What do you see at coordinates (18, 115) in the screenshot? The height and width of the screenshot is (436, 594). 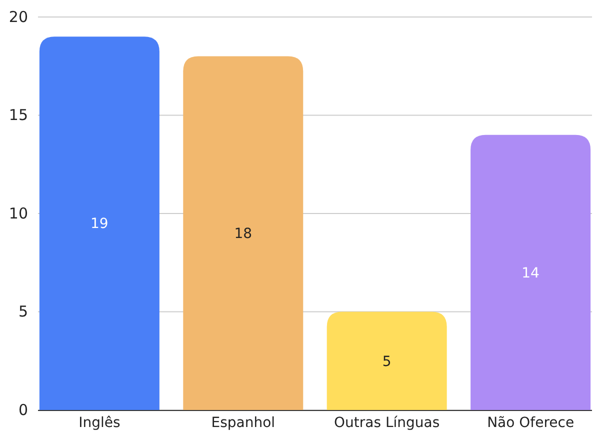 I see `y-tick-label: 15` at bounding box center [18, 115].